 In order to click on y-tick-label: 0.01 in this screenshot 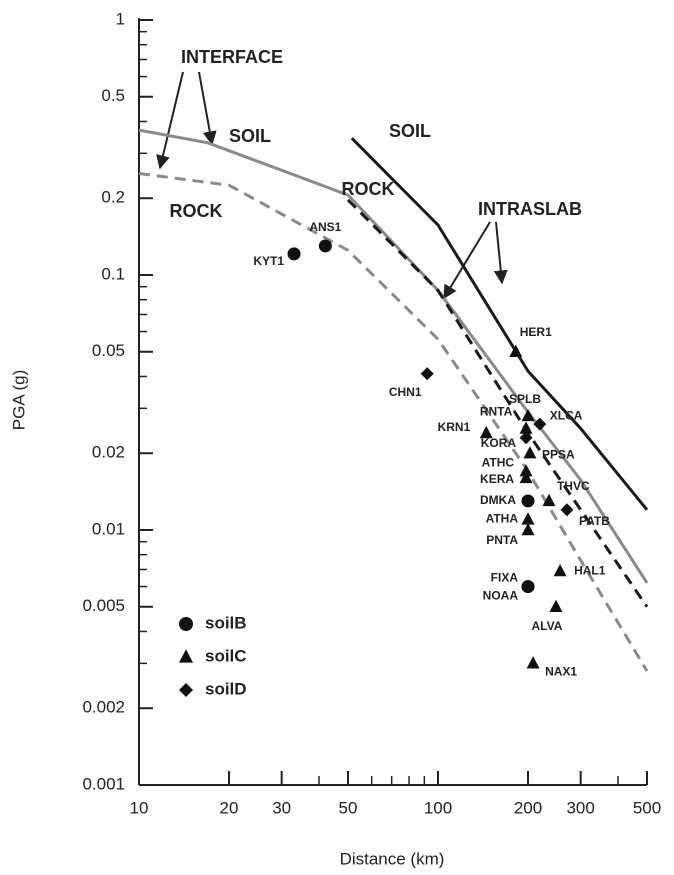, I will do `click(108, 528)`.